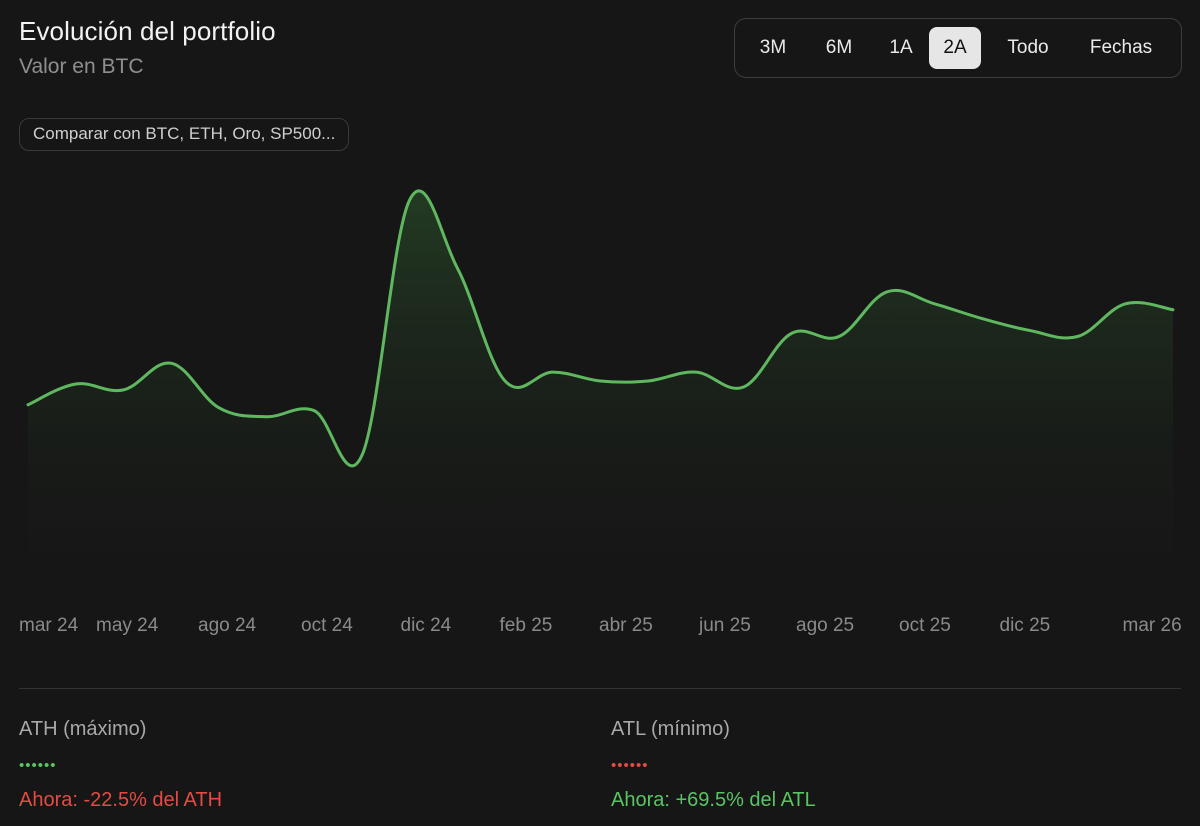 The width and height of the screenshot is (1200, 826). Describe the element at coordinates (839, 47) in the screenshot. I see `range-6m-button: 6M` at that location.